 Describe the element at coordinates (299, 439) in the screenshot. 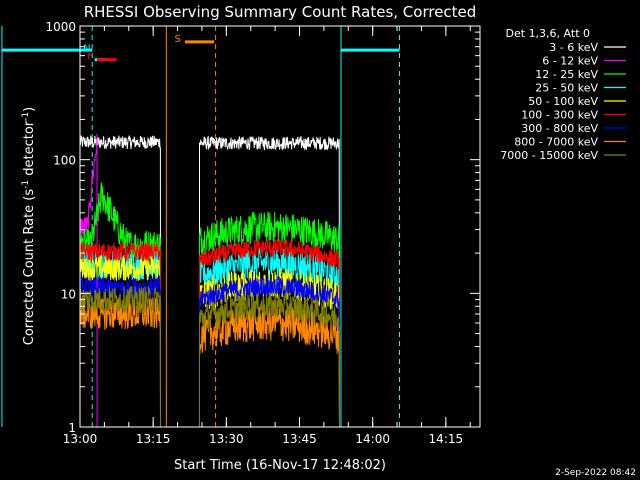

I see `x-tick-label-3: 13:45` at that location.